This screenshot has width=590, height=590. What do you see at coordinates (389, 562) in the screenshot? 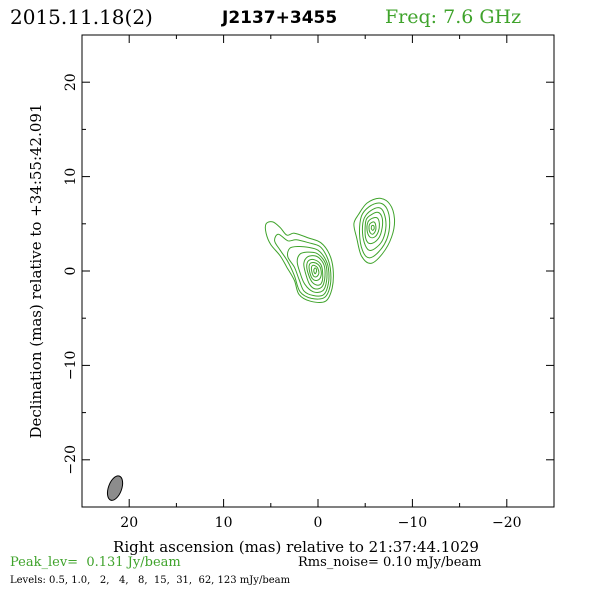
I see `rms-noise: Rms_noise= 0.10 mJy/beam` at bounding box center [389, 562].